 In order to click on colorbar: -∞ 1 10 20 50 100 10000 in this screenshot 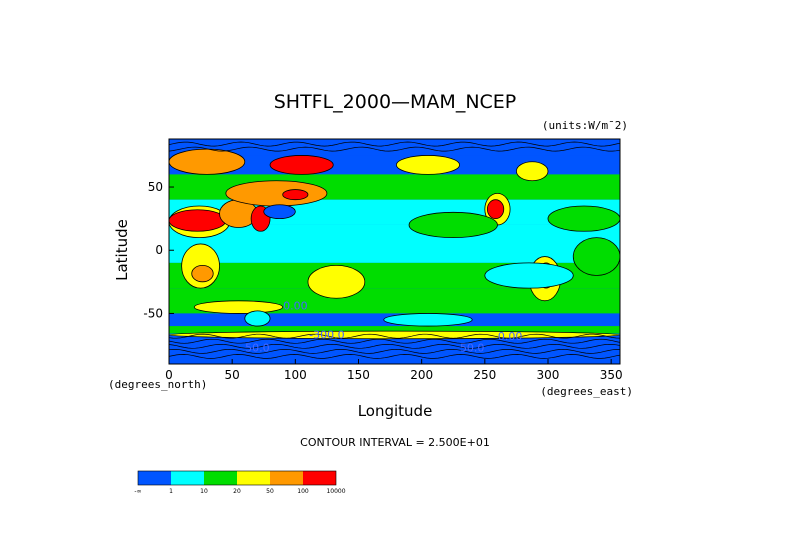, I will do `click(240, 482)`.